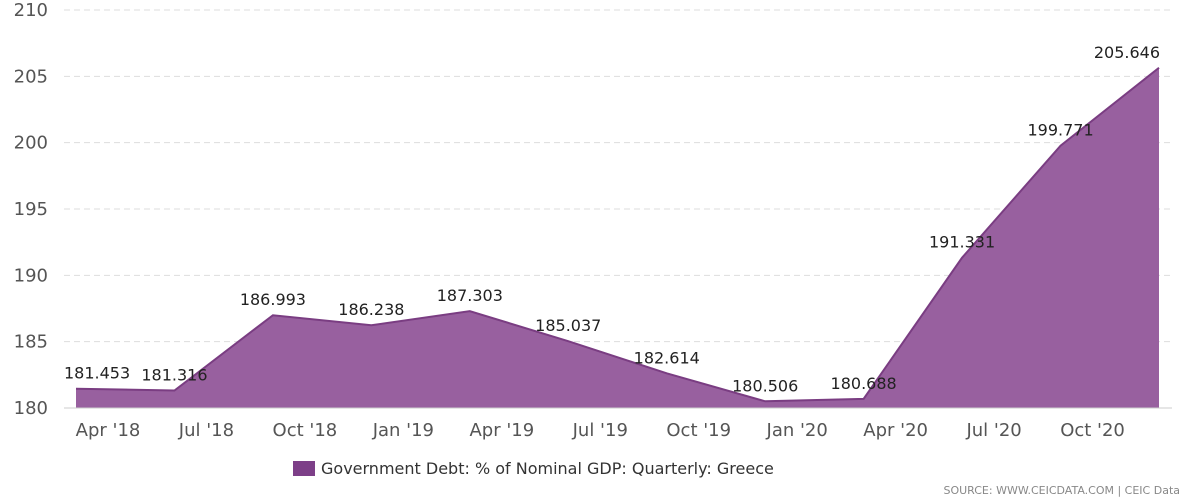 The image size is (1200, 500). I want to click on data-label: 180.506, so click(765, 385).